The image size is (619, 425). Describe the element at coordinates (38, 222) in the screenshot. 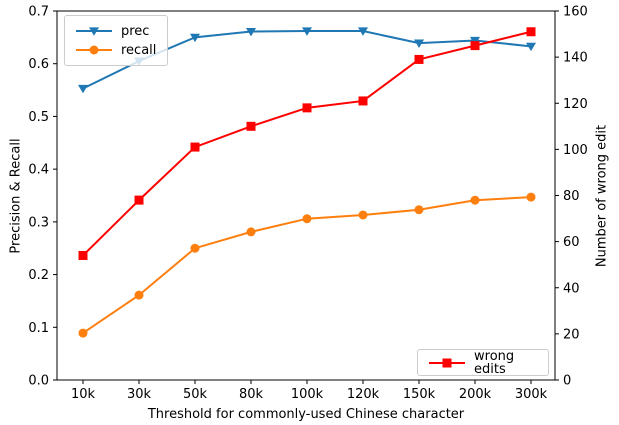

I see `y-left-tick-label: 0.3` at that location.